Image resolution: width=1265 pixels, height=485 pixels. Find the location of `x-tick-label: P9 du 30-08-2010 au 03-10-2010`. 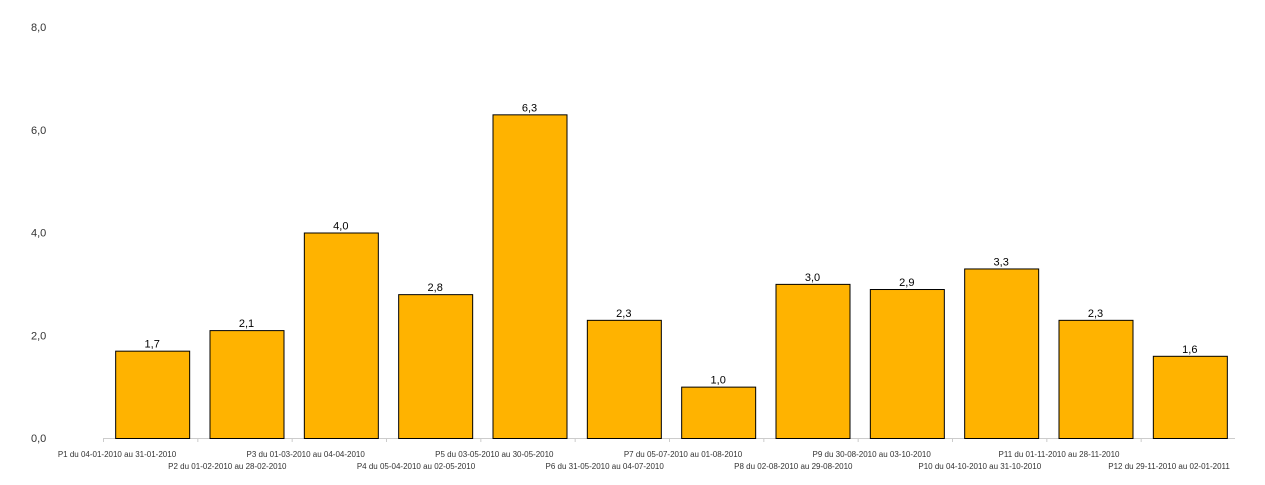

x-tick-label: P9 du 30-08-2010 au 03-10-2010 is located at coordinates (872, 454).